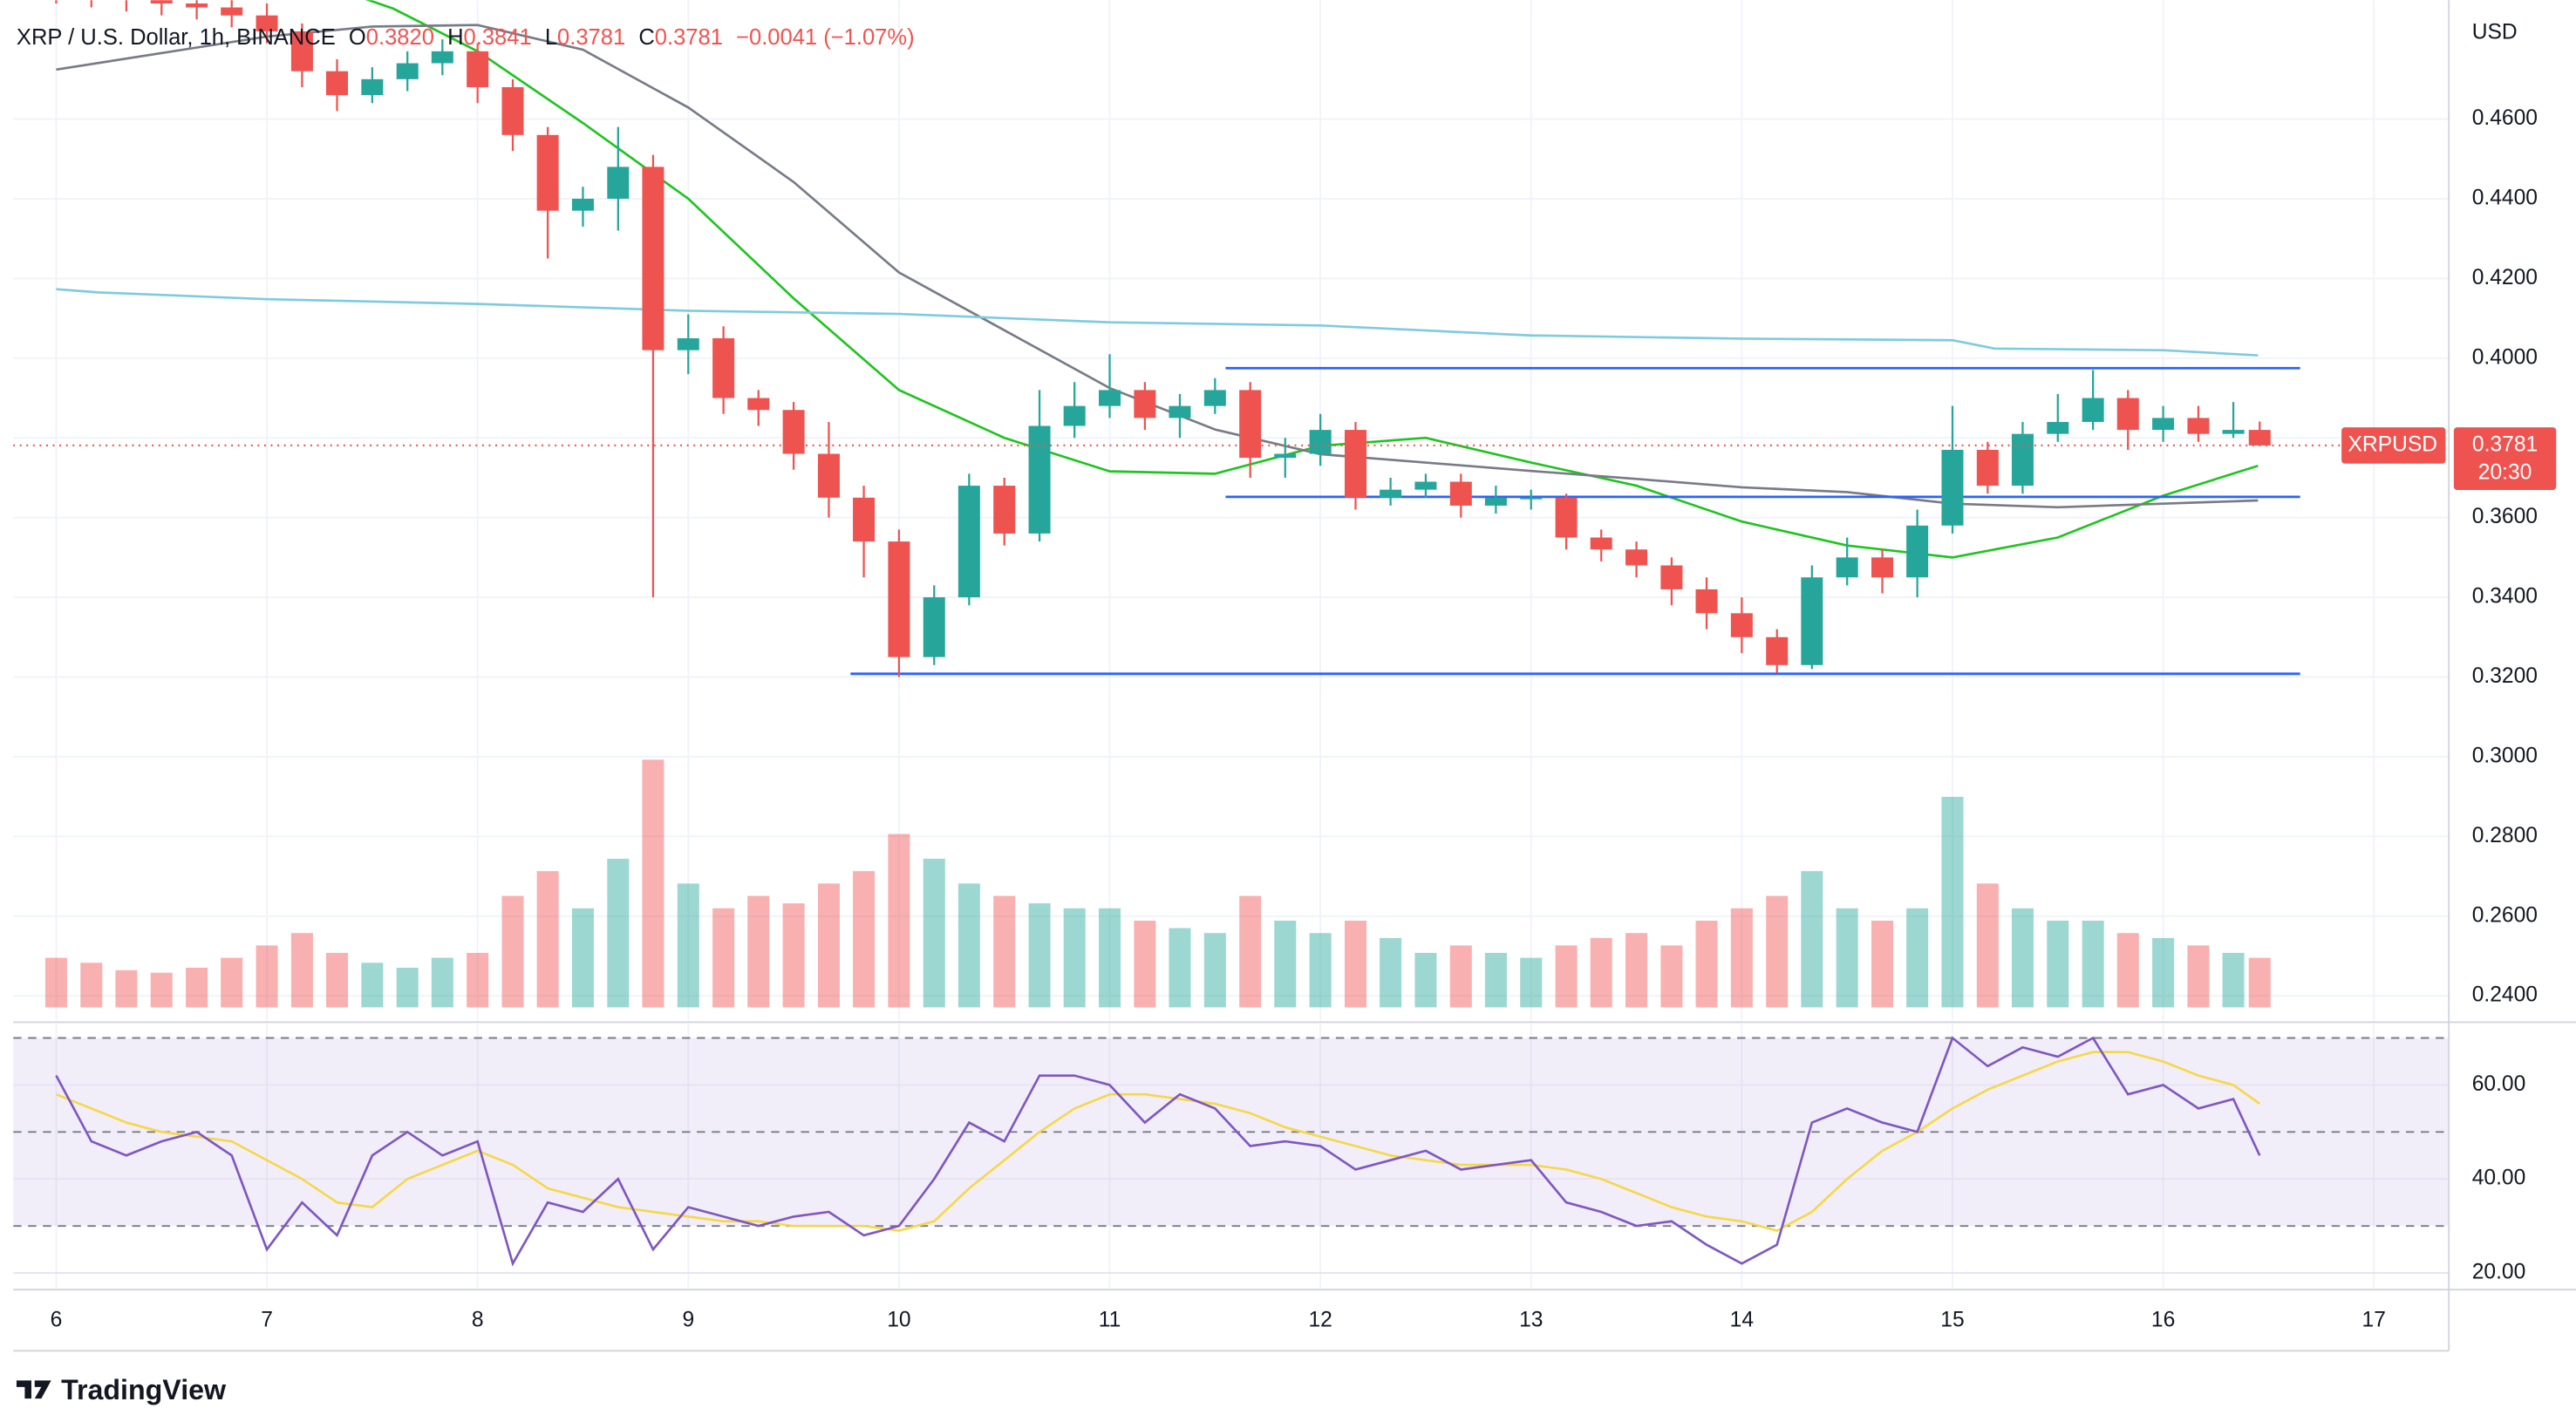  I want to click on footer: TradingView, so click(121, 1389).